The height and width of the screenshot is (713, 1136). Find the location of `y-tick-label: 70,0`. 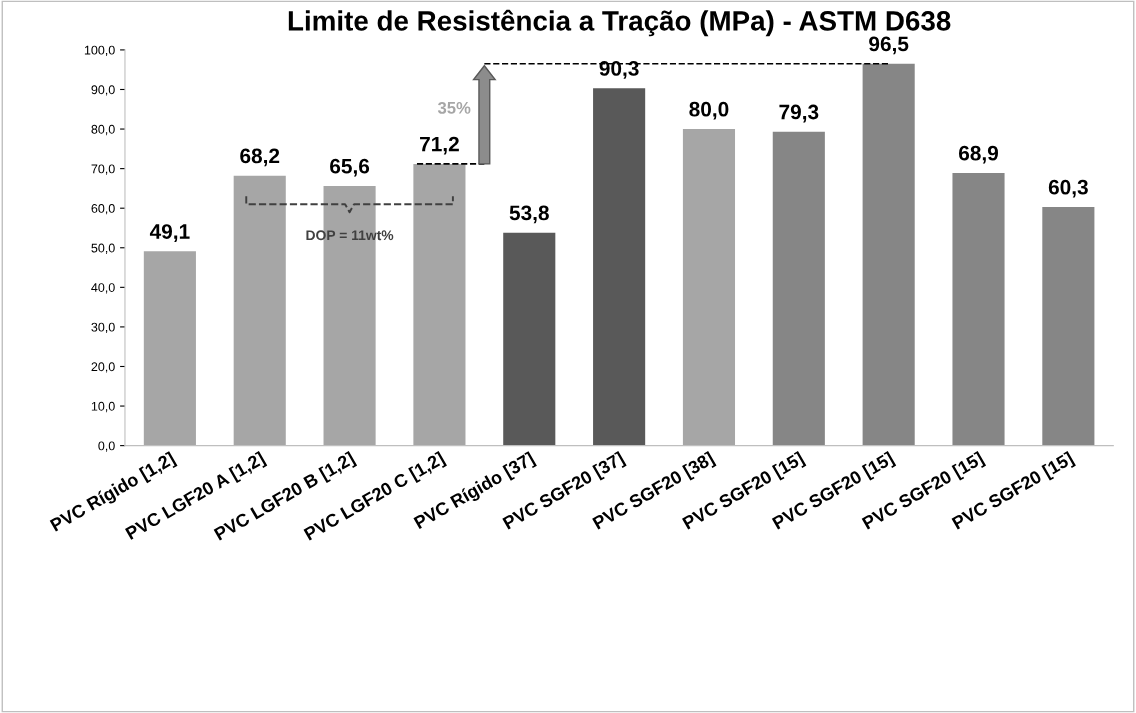

y-tick-label: 70,0 is located at coordinates (103, 169).